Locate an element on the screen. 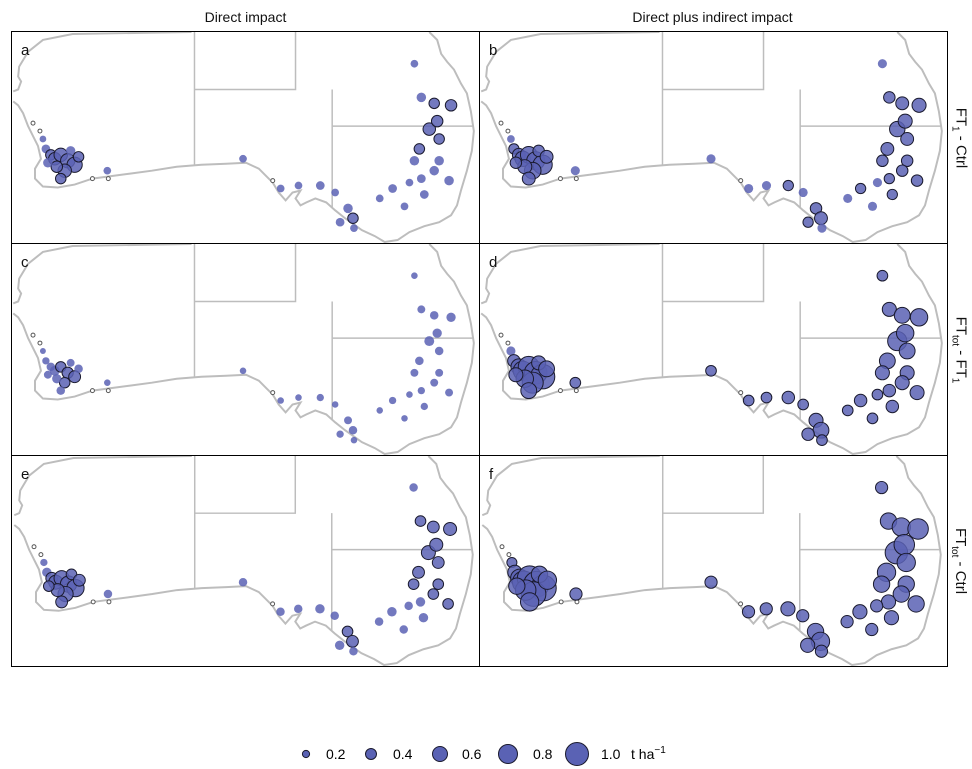 The width and height of the screenshot is (972, 769). map-c is located at coordinates (243, 349).